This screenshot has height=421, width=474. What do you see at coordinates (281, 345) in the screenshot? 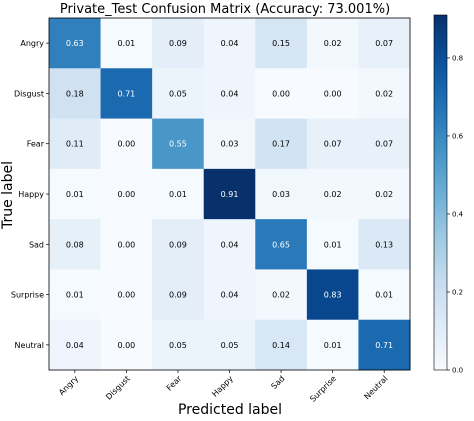
I see `cell-value-label: 0.14` at bounding box center [281, 345].